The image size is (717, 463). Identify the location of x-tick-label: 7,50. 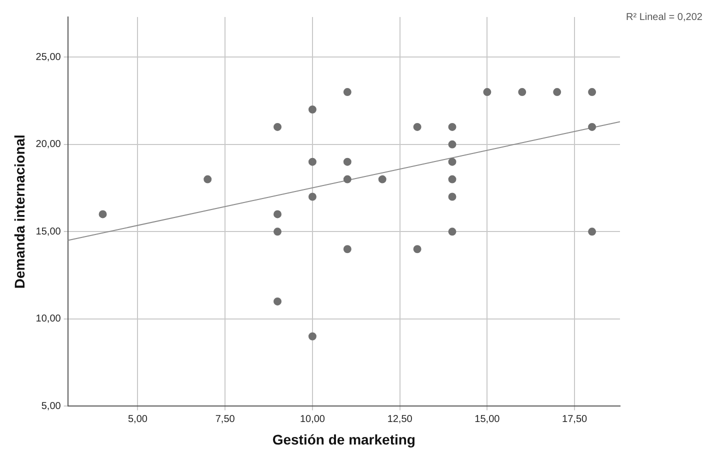
(225, 419).